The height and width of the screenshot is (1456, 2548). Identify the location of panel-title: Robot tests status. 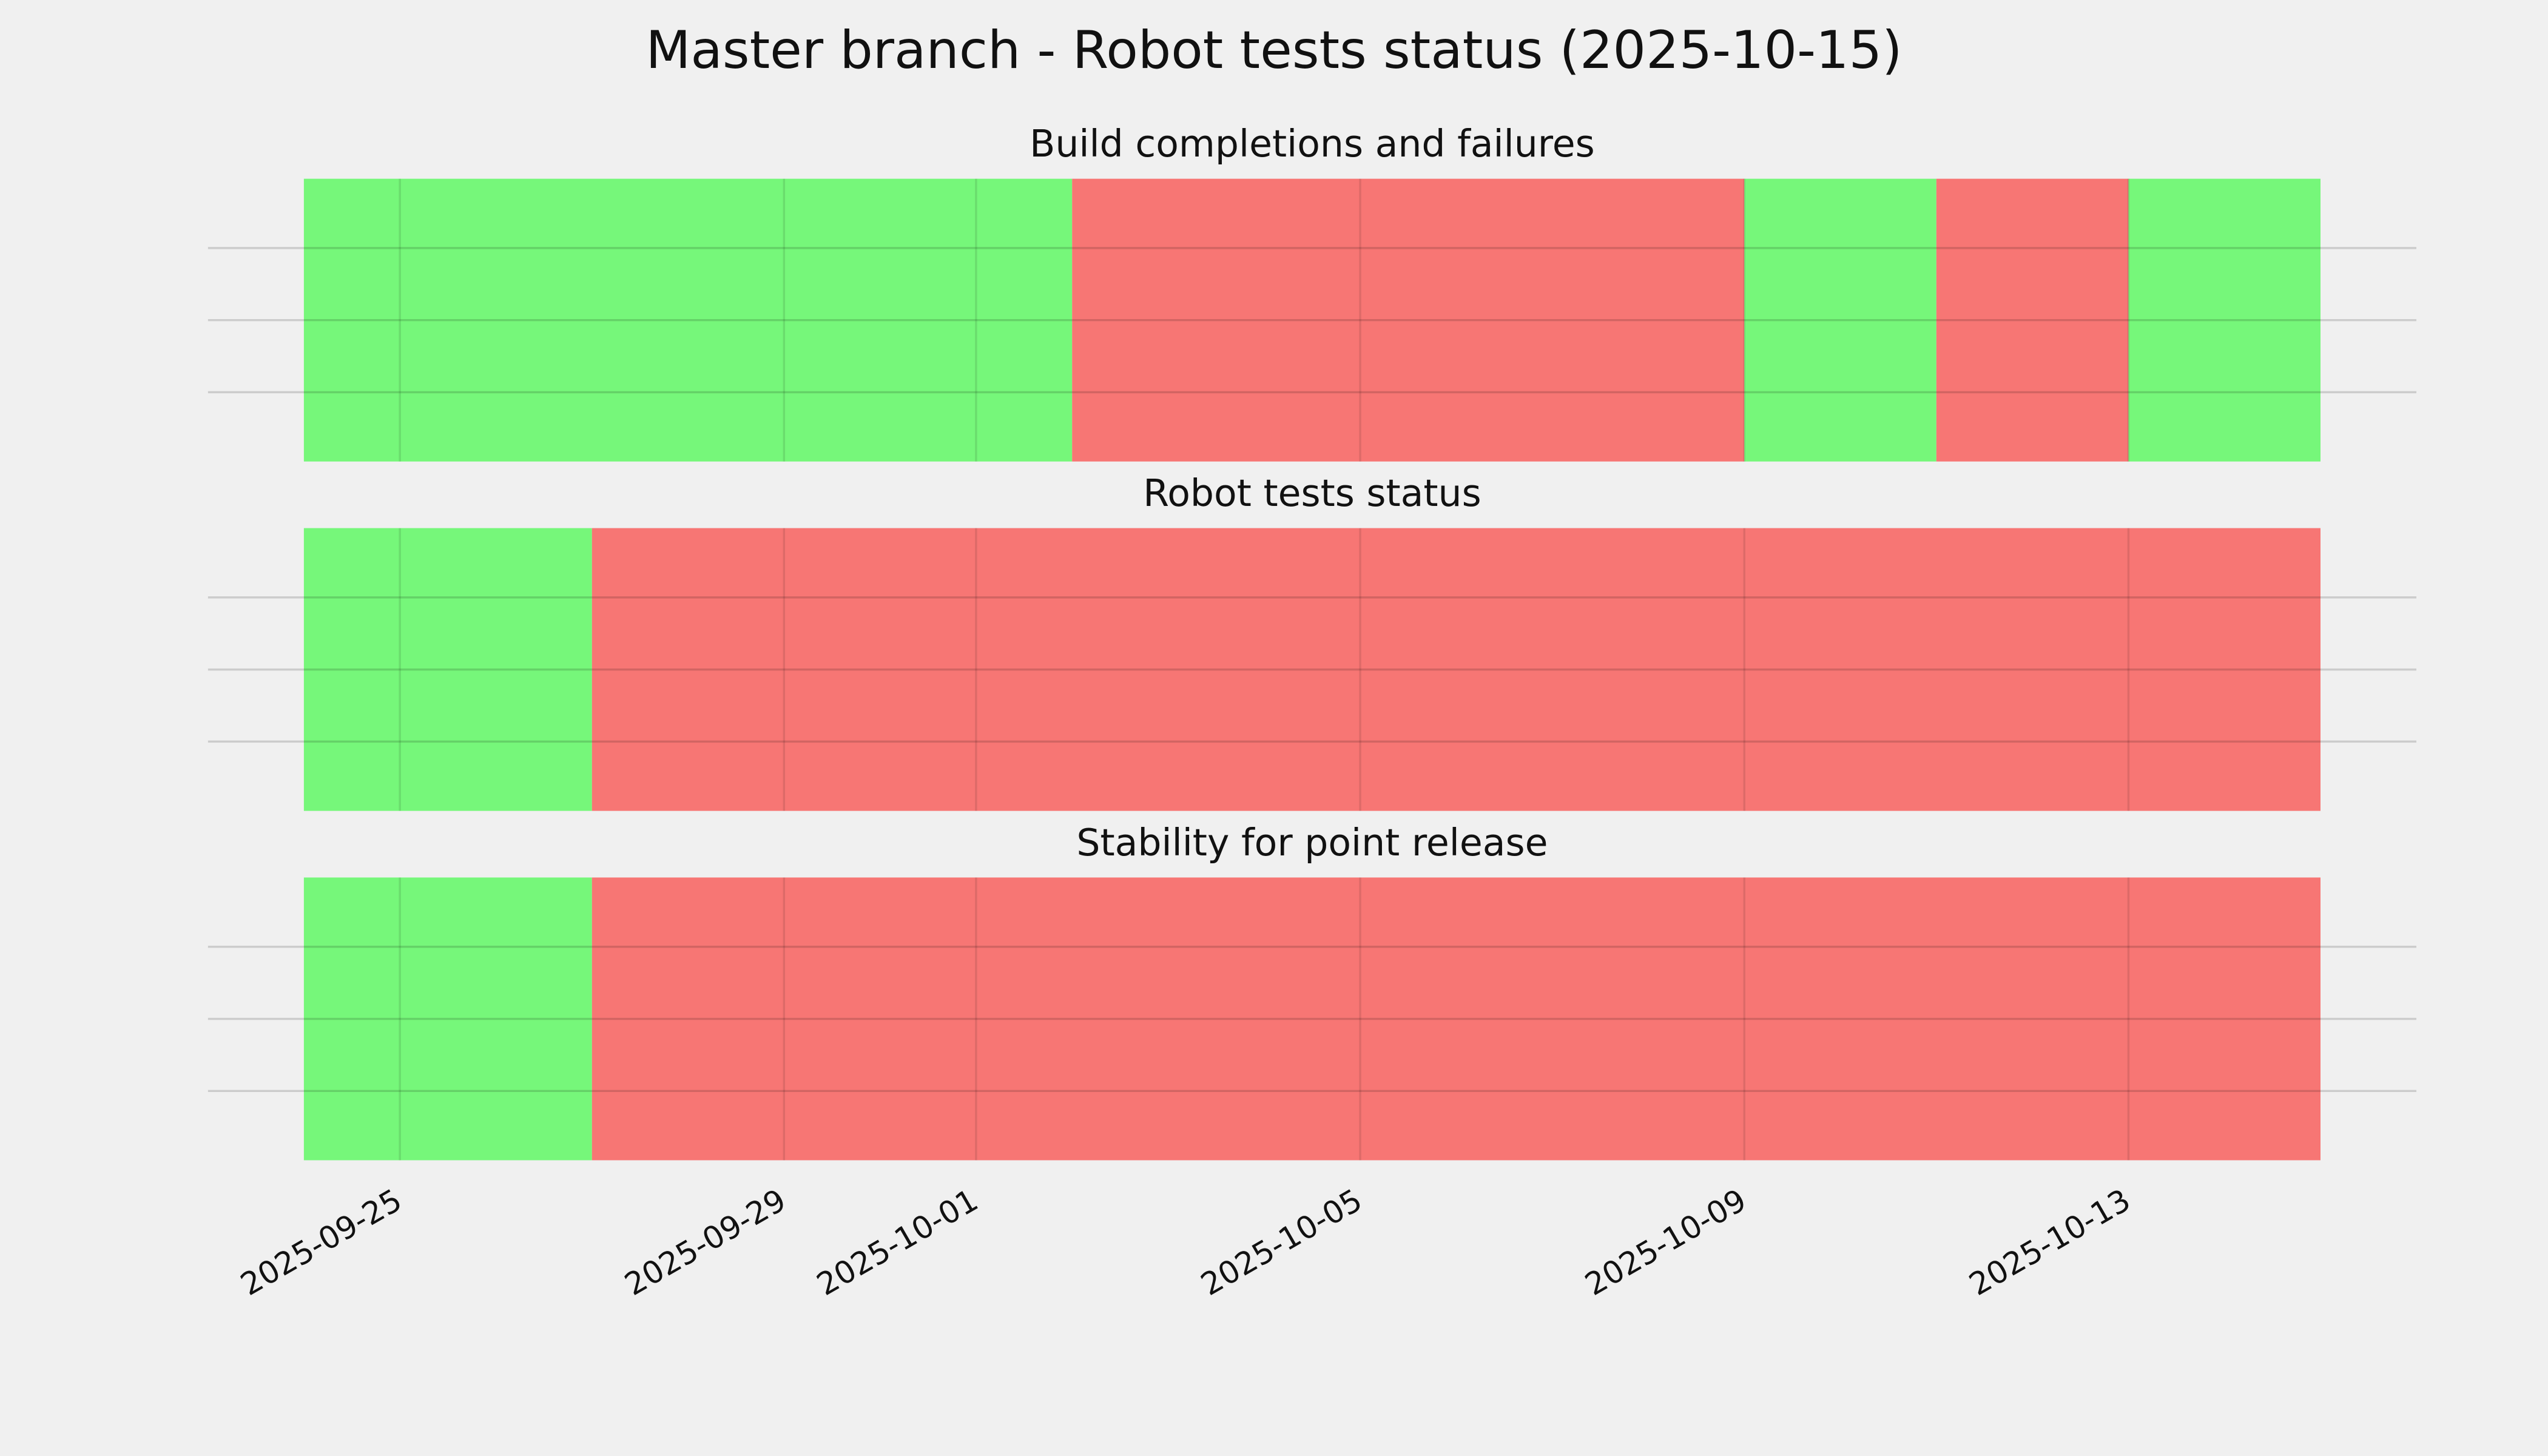
(1312, 493).